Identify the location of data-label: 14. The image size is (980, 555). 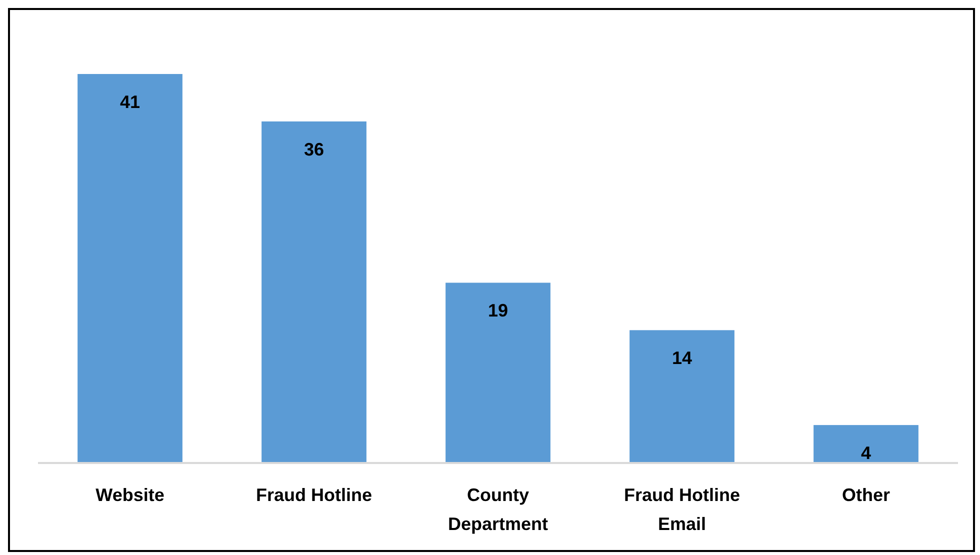
(682, 358).